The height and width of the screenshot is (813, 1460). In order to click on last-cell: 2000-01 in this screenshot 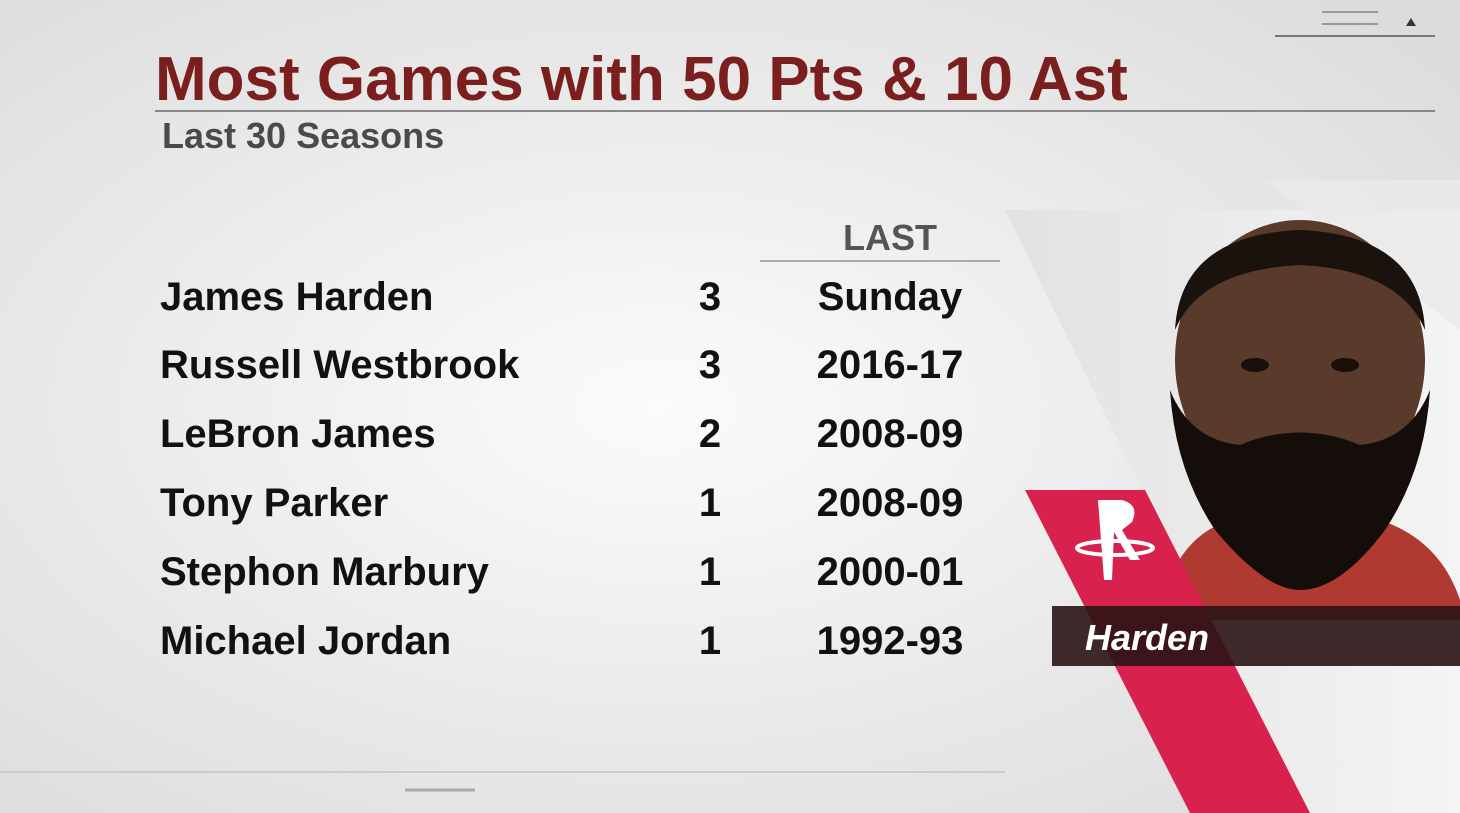, I will do `click(890, 572)`.